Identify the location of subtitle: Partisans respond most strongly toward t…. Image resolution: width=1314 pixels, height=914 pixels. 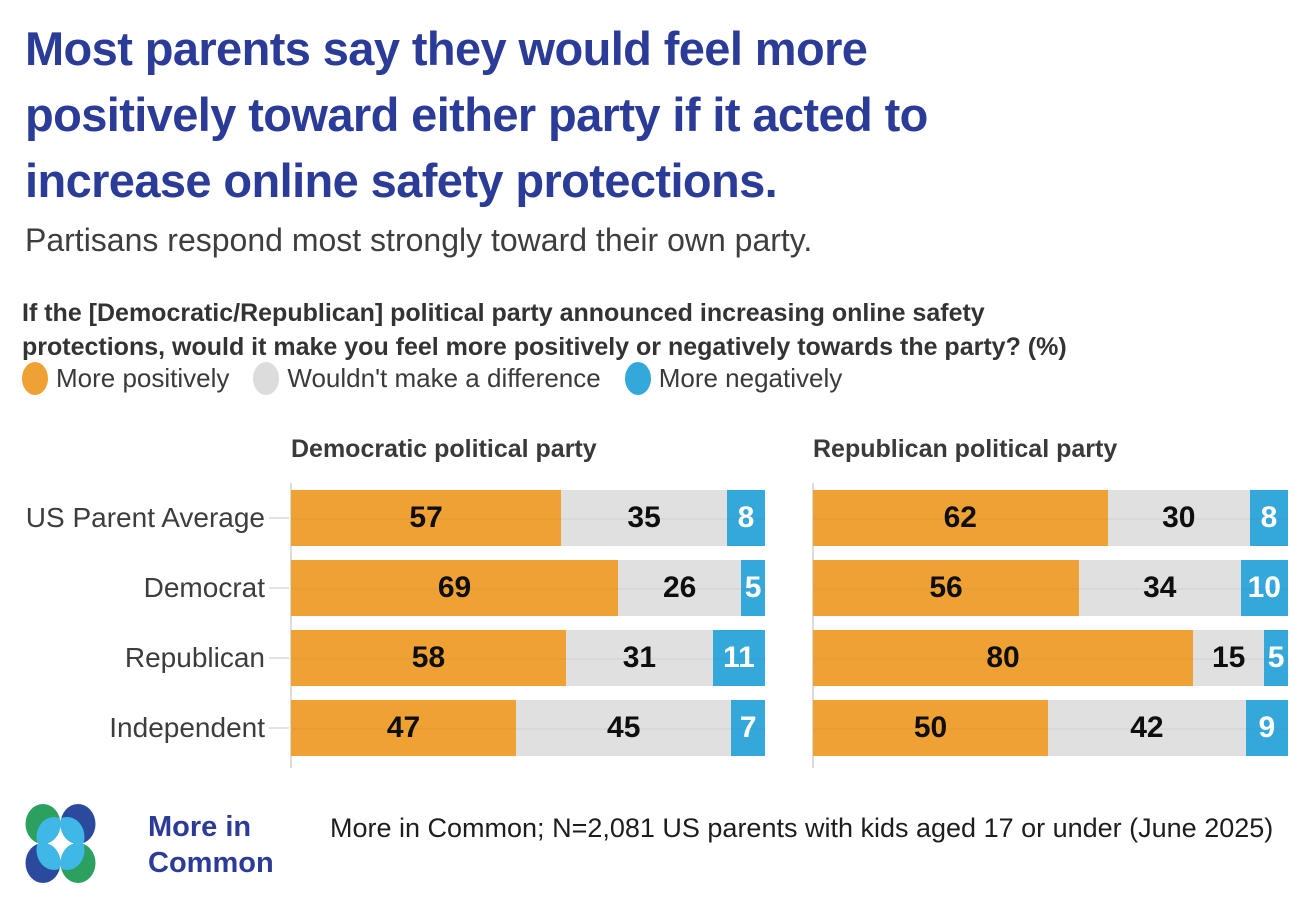
(419, 240).